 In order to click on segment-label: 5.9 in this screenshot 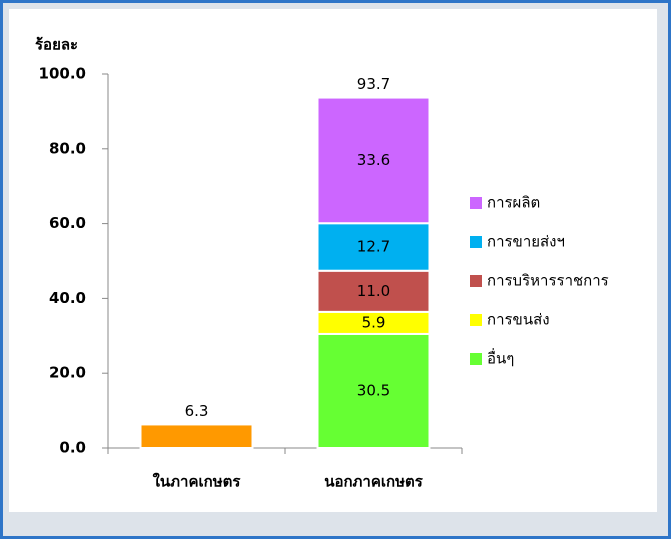, I will do `click(374, 322)`.